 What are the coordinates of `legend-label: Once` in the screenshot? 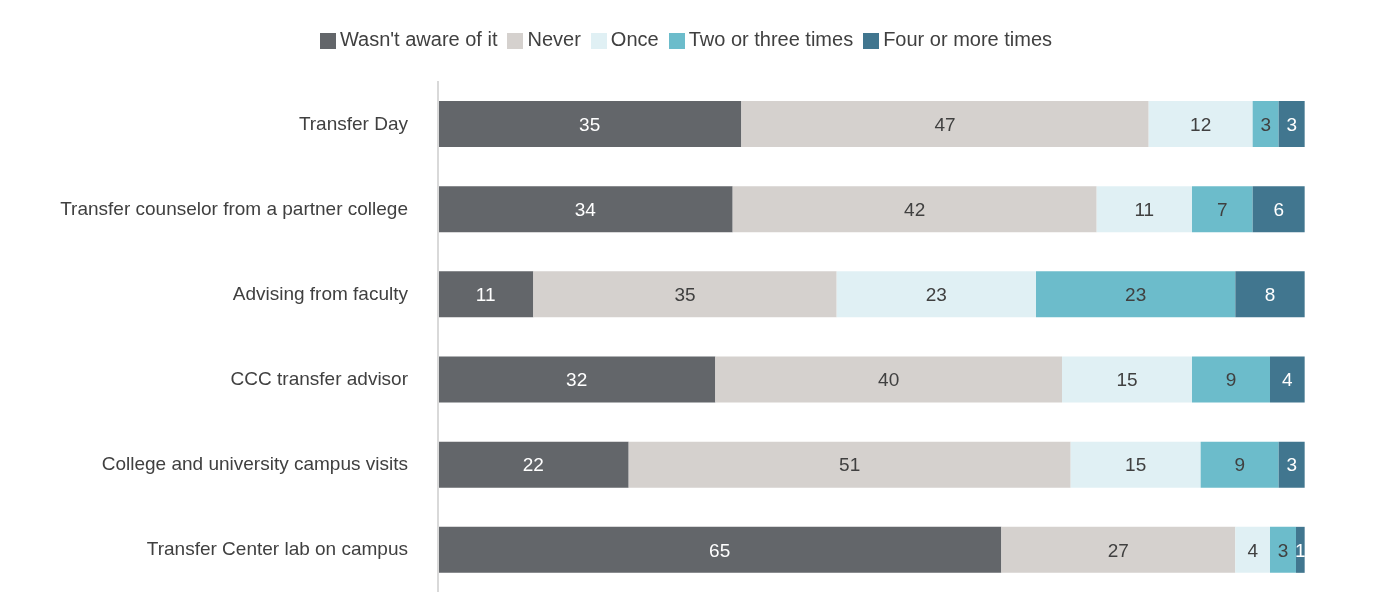 It's located at (634, 39).